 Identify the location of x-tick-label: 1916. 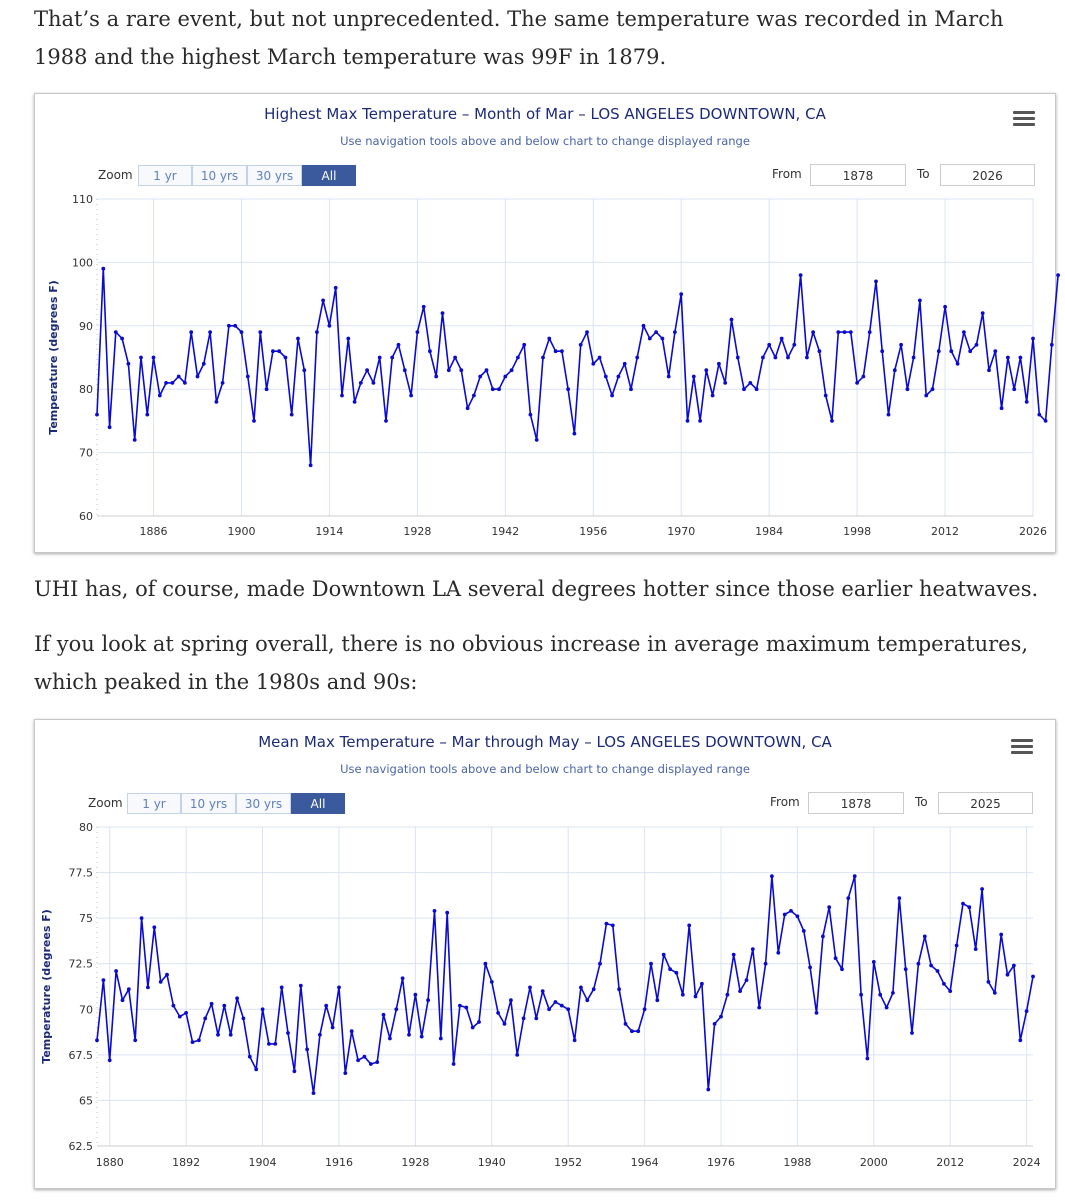
(339, 1162).